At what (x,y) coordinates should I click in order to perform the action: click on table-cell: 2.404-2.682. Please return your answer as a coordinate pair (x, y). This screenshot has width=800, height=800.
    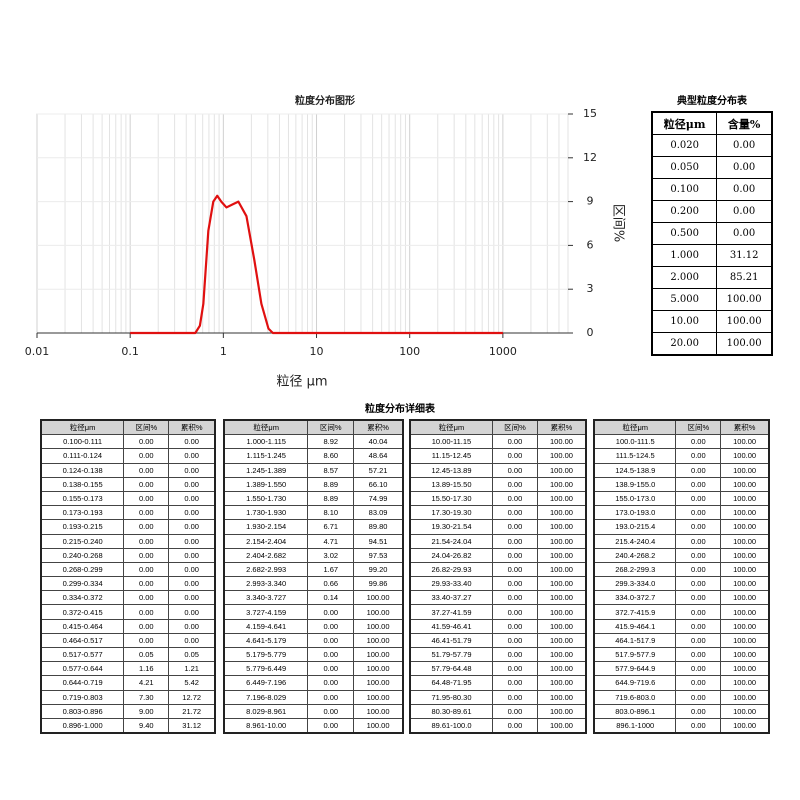
    Looking at the image, I should click on (266, 555).